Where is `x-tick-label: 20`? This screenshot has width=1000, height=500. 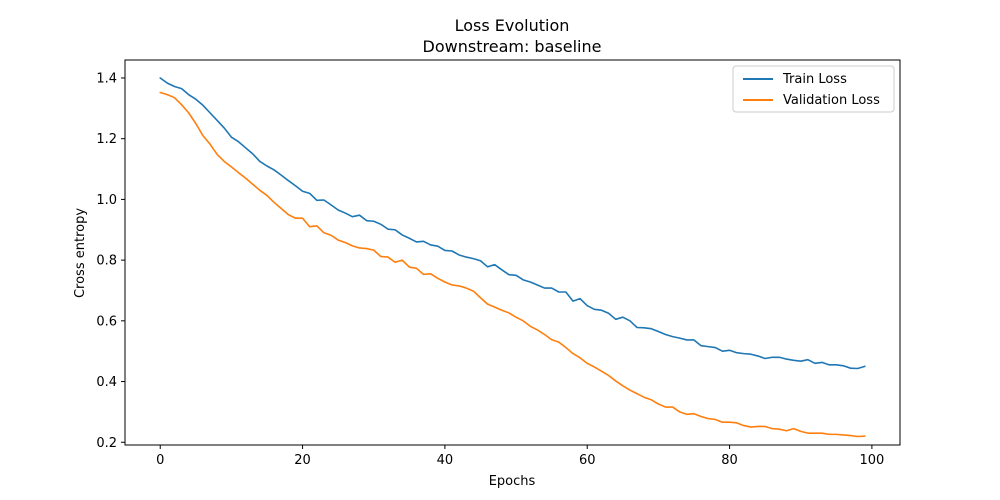
x-tick-label: 20 is located at coordinates (302, 460).